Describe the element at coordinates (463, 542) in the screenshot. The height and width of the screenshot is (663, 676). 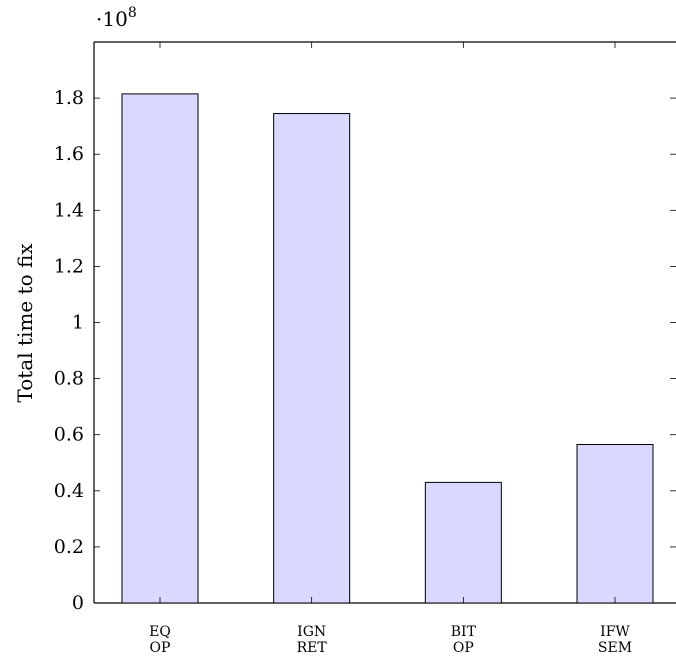
I see `bar-bit-op` at that location.